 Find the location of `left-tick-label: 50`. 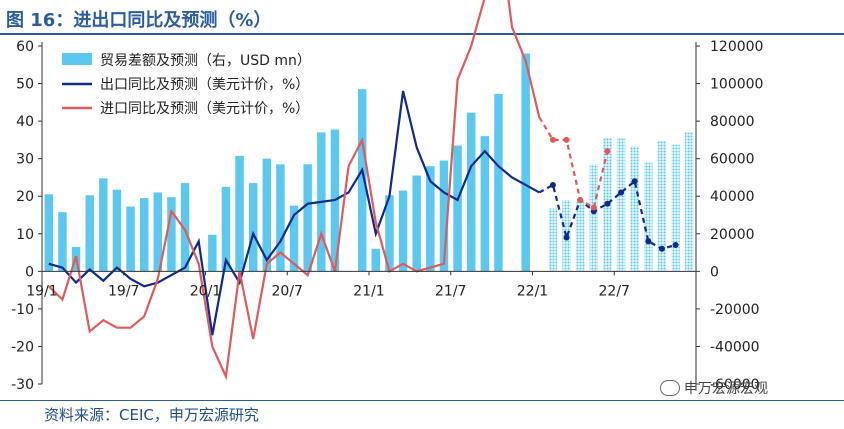

left-tick-label: 50 is located at coordinates (25, 85).